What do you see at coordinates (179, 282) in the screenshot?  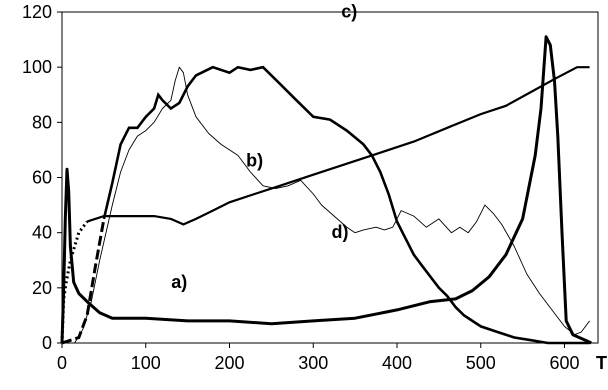 I see `series-label: a)` at bounding box center [179, 282].